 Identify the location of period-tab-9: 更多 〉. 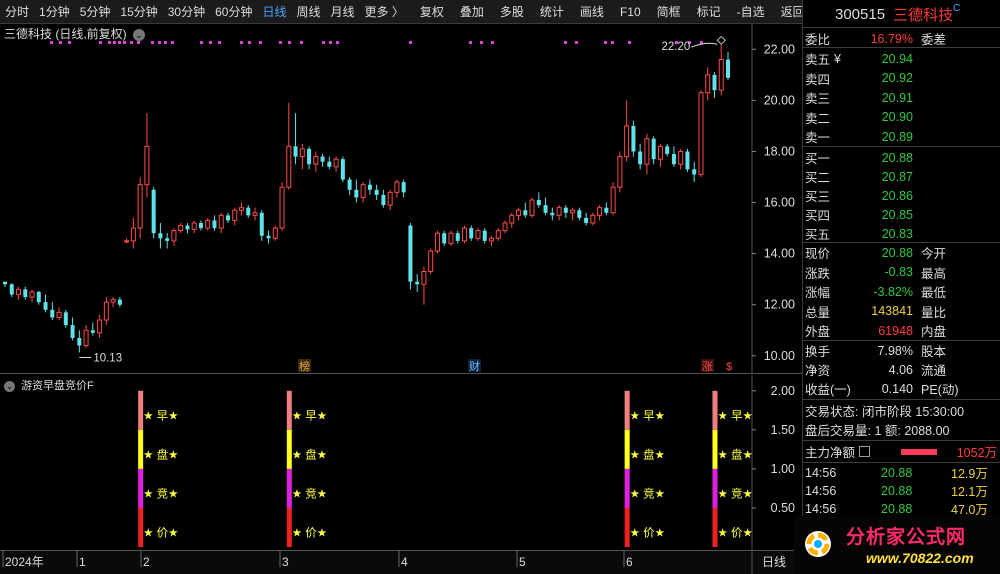
(384, 11).